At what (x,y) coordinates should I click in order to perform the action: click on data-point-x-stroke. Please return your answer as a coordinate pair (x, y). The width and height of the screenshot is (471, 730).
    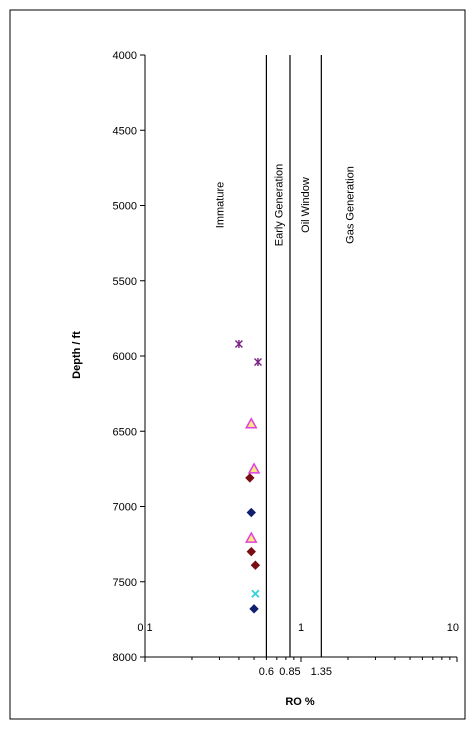
    Looking at the image, I should click on (255, 593).